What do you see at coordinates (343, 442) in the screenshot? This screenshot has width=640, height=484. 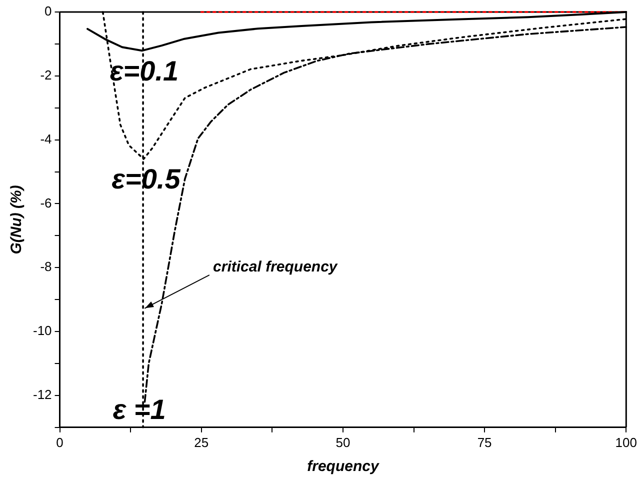 I see `x-tick-label: 50` at bounding box center [343, 442].